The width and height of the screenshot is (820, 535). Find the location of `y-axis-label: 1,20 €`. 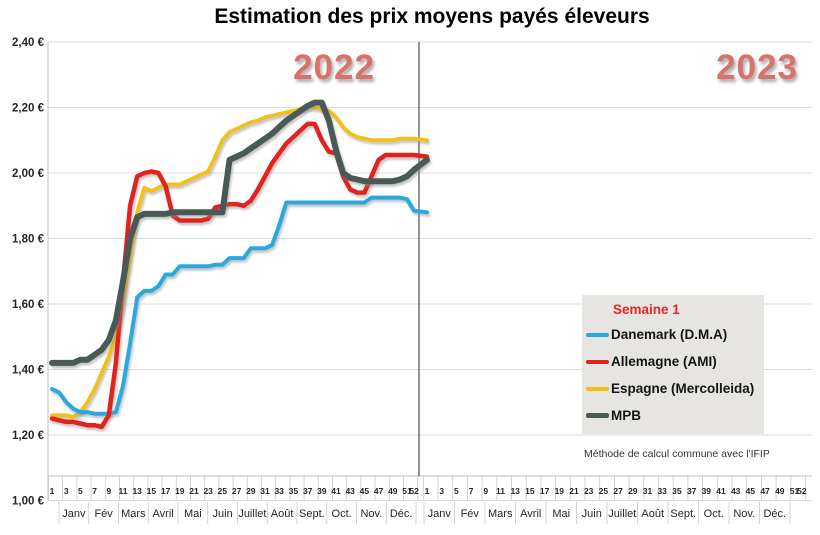

y-axis-label: 1,20 € is located at coordinates (28, 436).